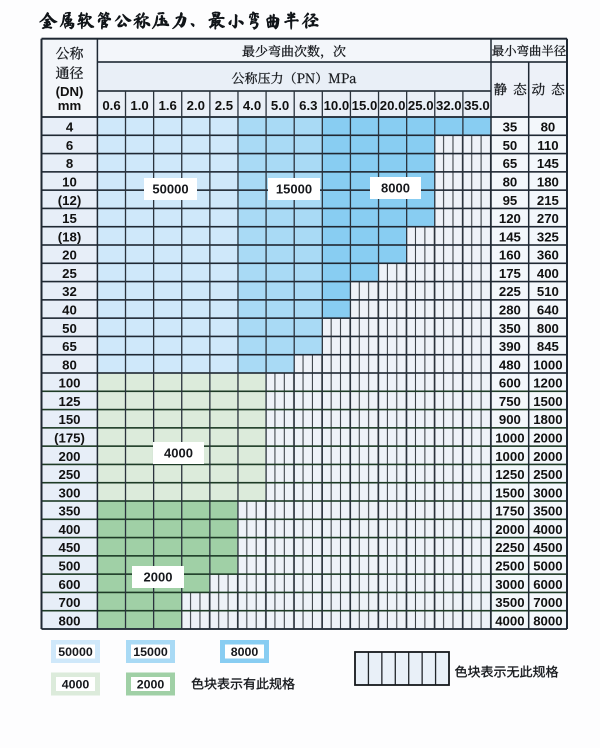 This screenshot has width=600, height=748. Describe the element at coordinates (547, 145) in the screenshot. I see `svg-text: 110` at that location.